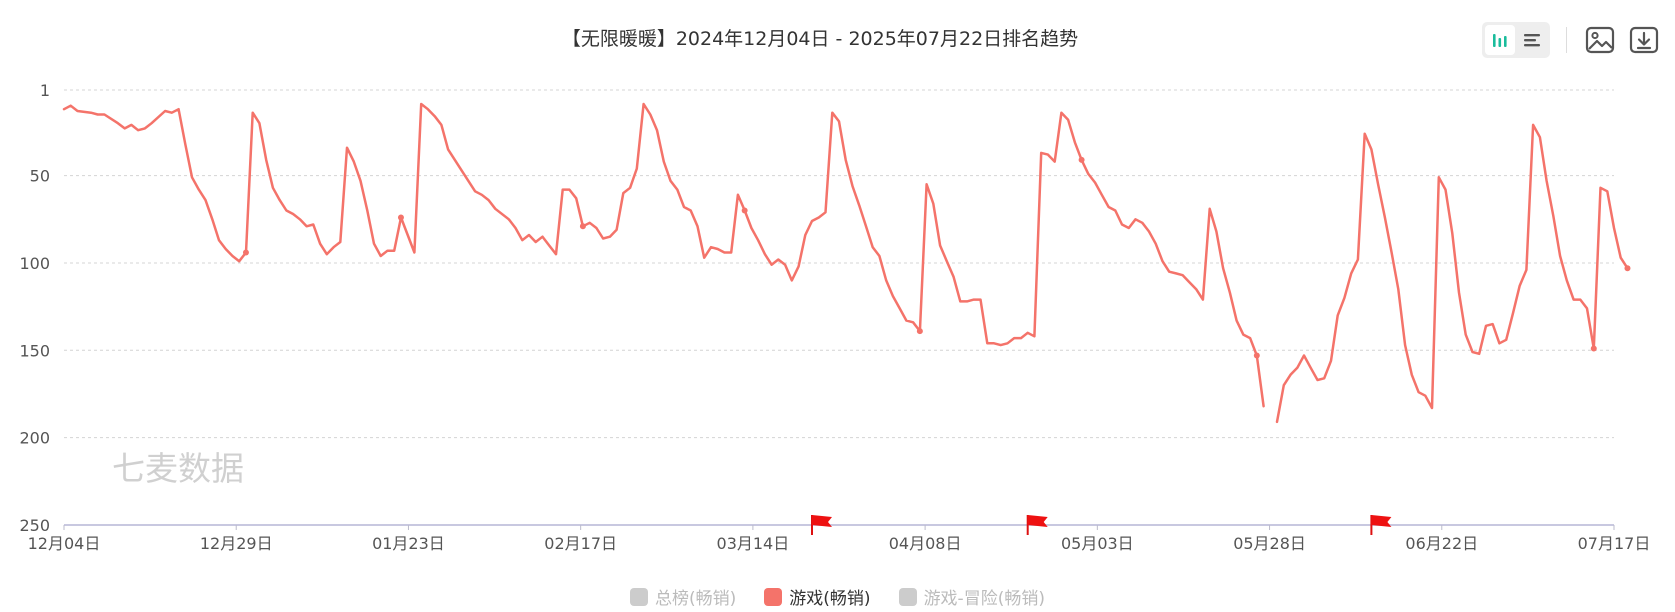  Describe the element at coordinates (696, 599) in the screenshot. I see `legend-label: 总榜(畅销)` at that location.